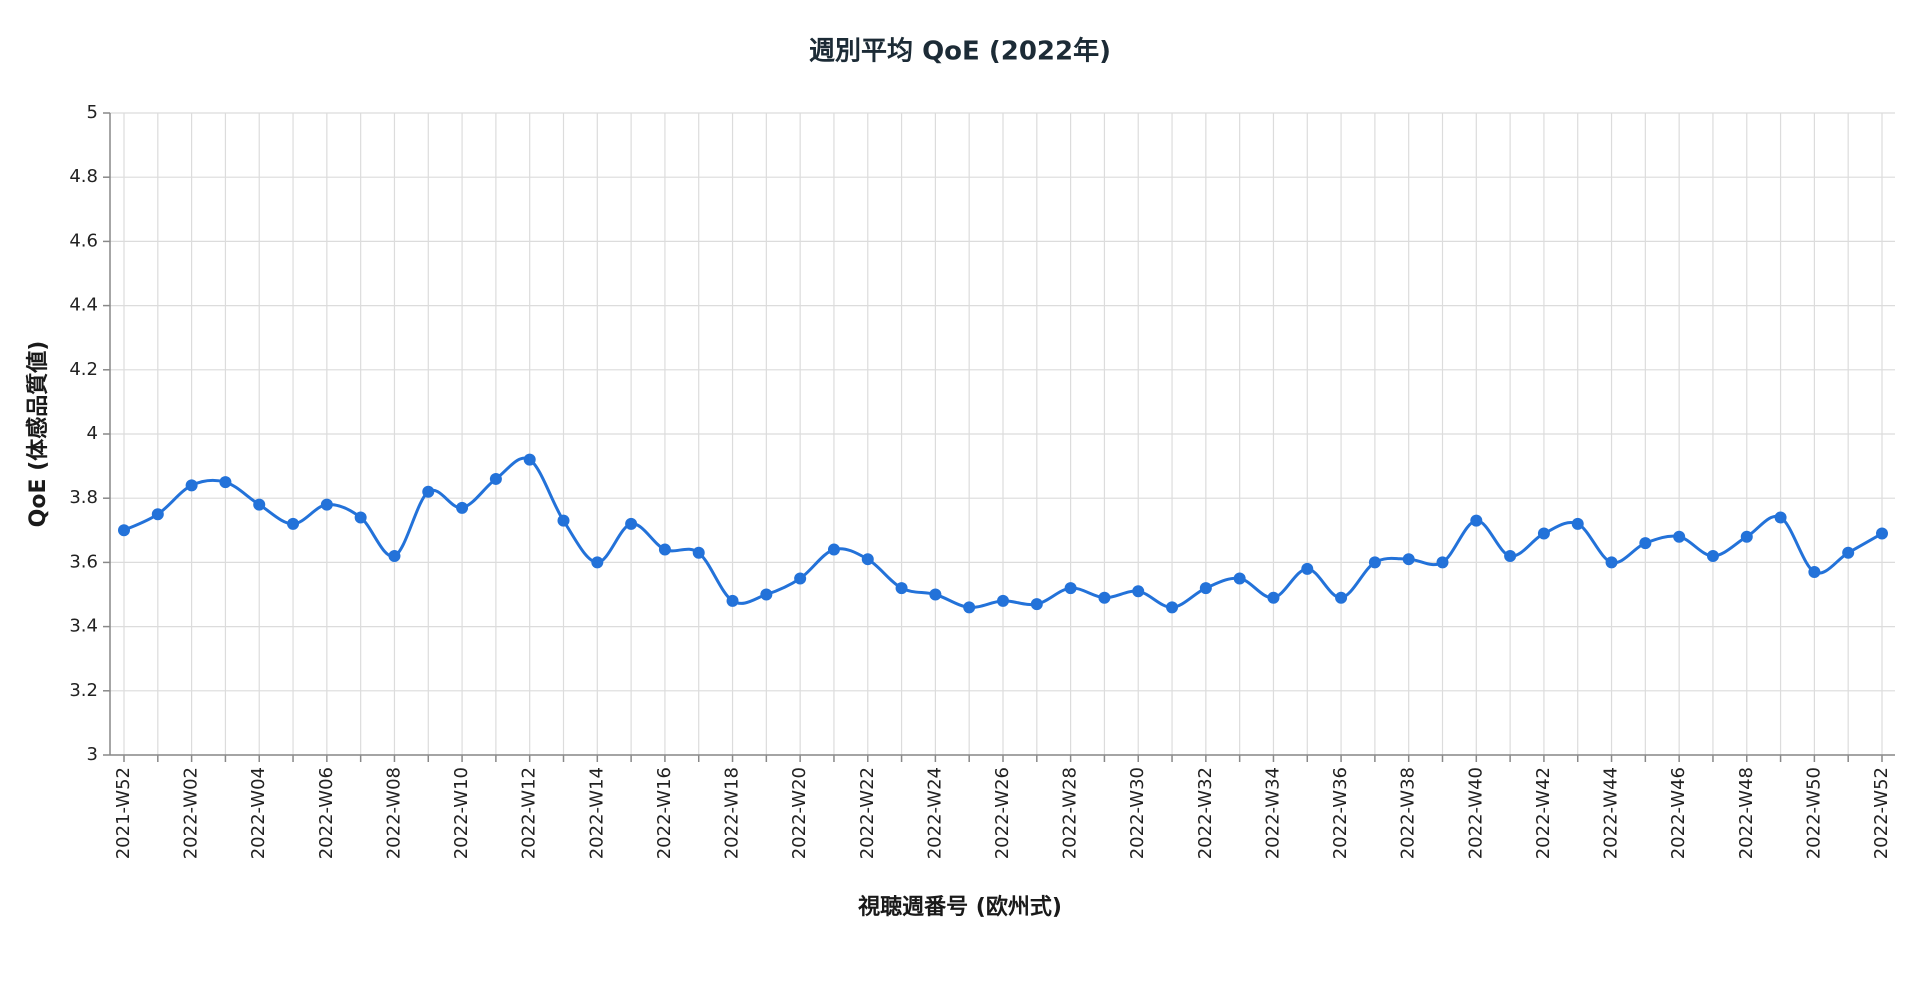  What do you see at coordinates (83, 561) in the screenshot?
I see `y-tick-label: 3.6` at bounding box center [83, 561].